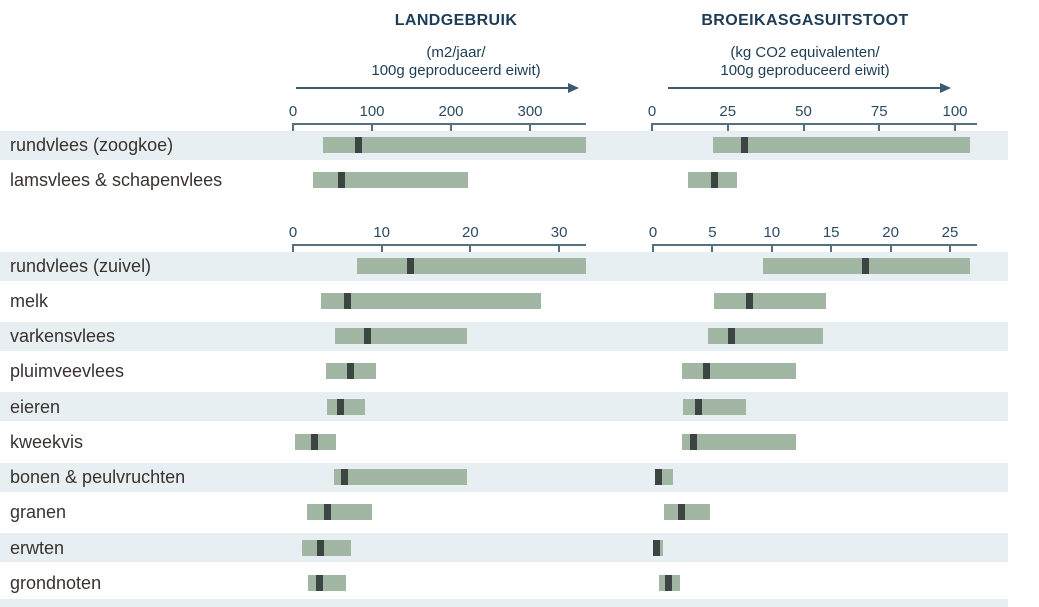 The image size is (1039, 607). Describe the element at coordinates (831, 232) in the screenshot. I see `ghg-axis-tick-label: 15` at that location.